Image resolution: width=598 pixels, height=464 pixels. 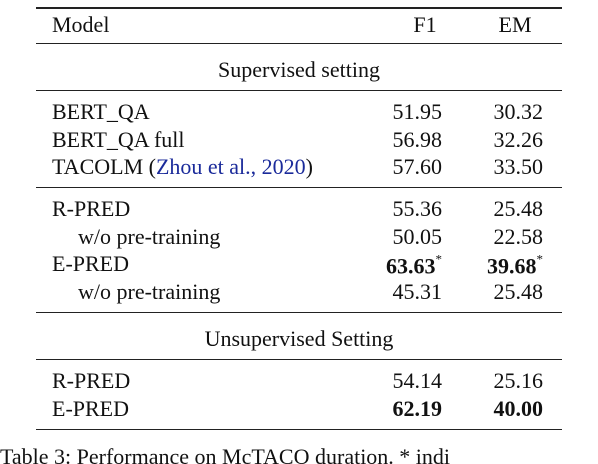 I want to click on f1-score: 51.95, so click(x=418, y=112).